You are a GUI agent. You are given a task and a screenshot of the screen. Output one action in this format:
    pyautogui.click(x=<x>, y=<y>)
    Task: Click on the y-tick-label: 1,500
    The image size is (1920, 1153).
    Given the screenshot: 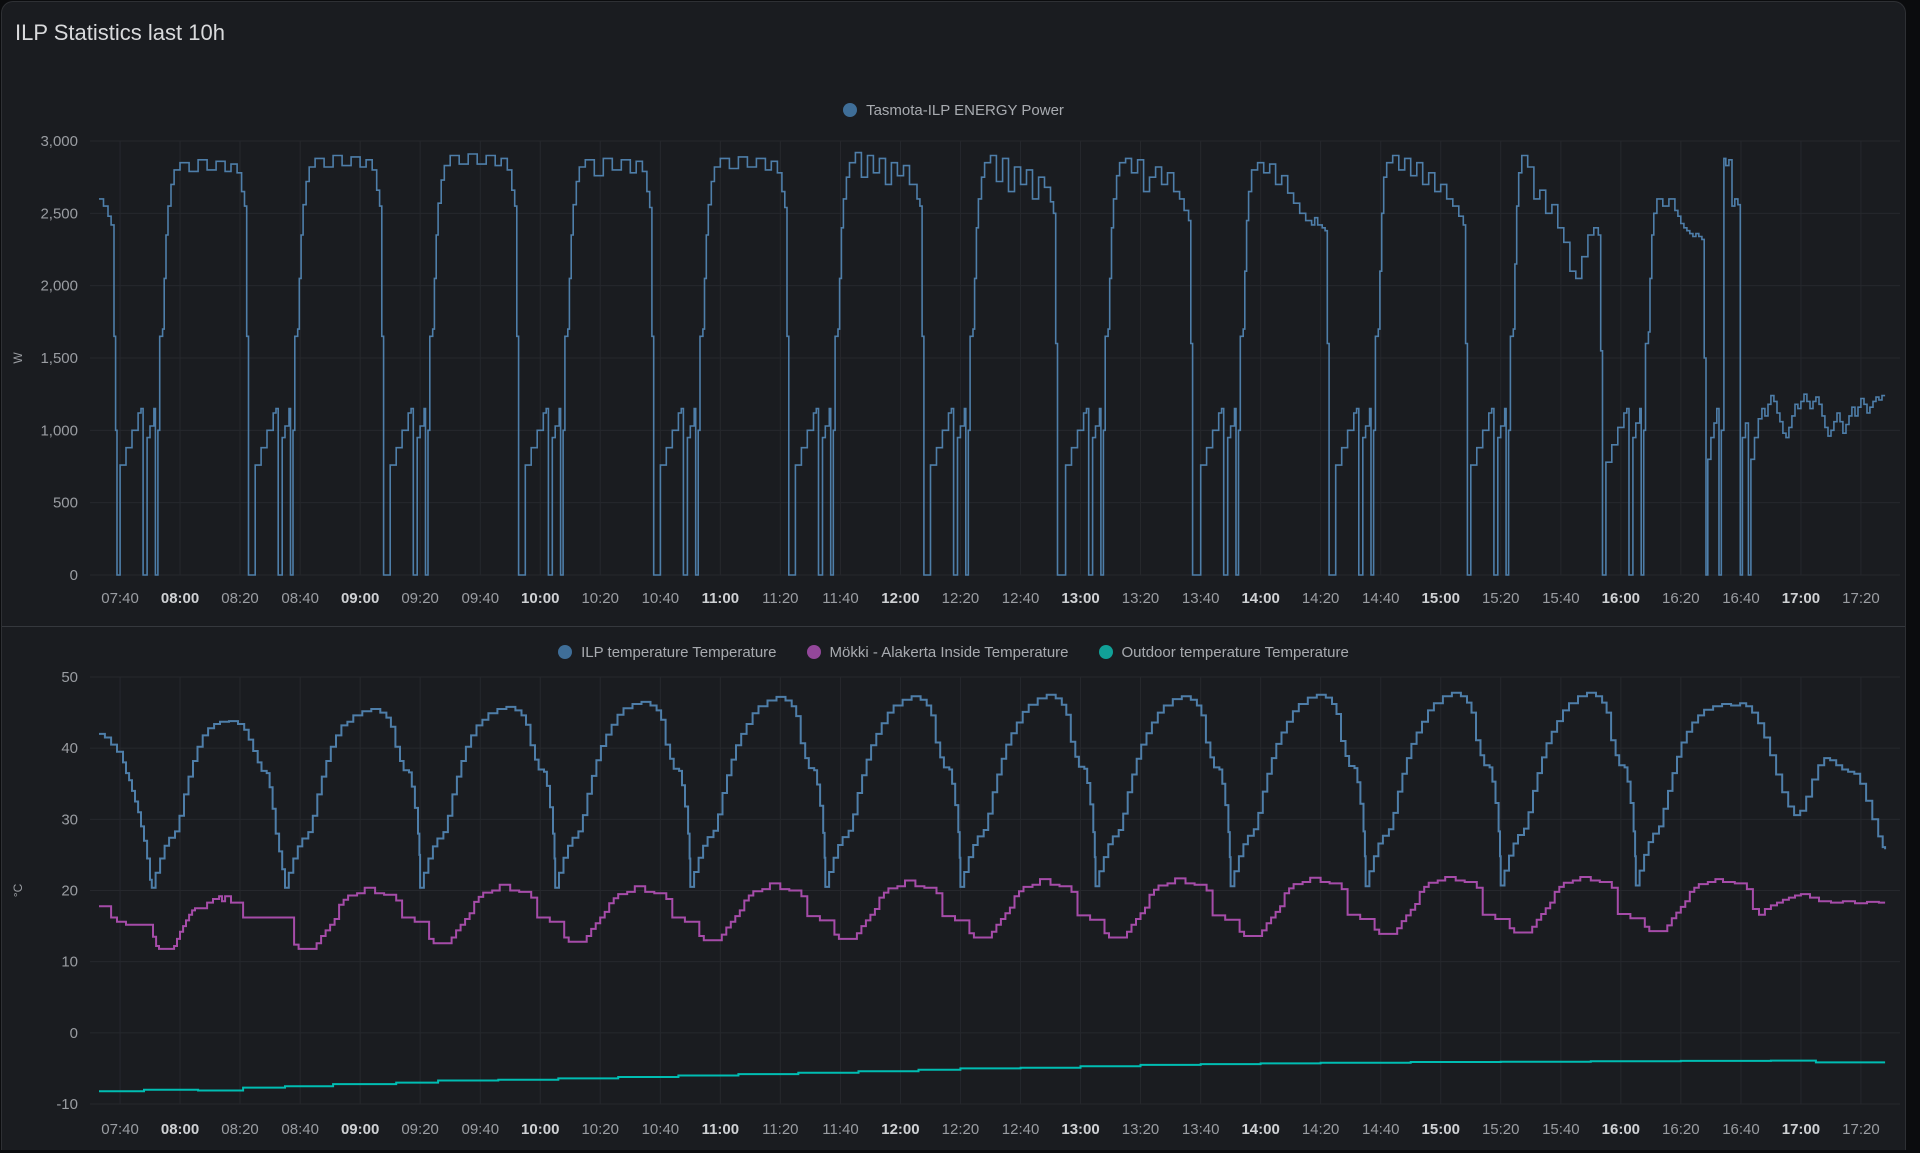 What is the action you would take?
    pyautogui.click(x=59, y=358)
    